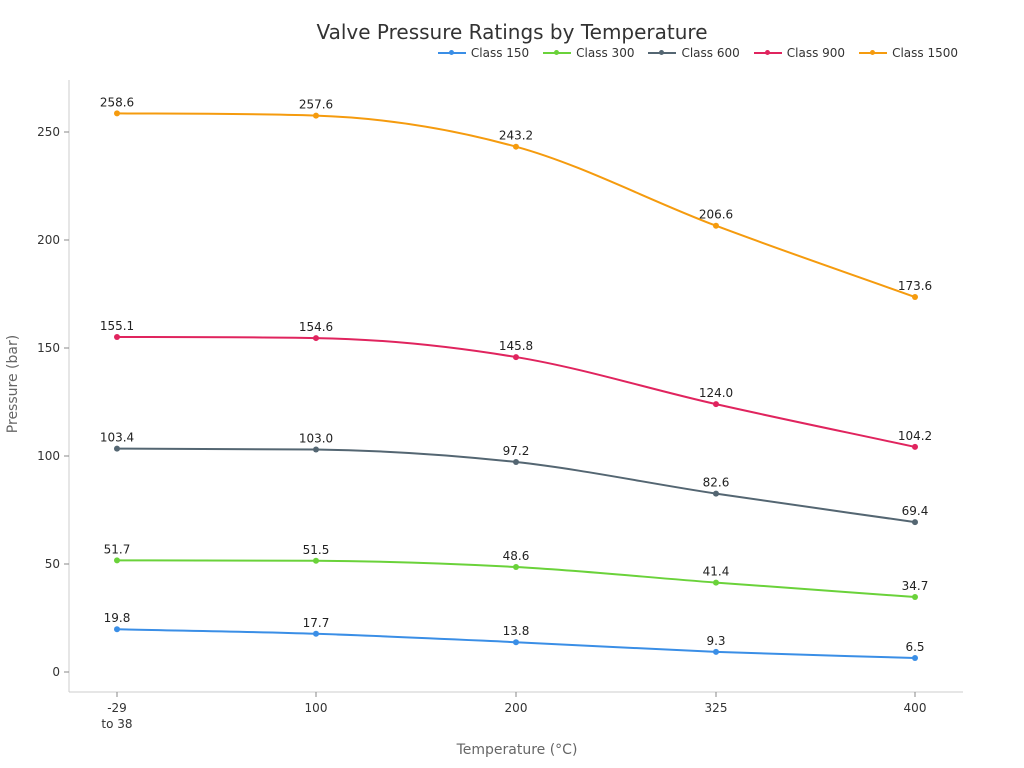 The height and width of the screenshot is (768, 1024). Describe the element at coordinates (816, 53) in the screenshot. I see `legend-label: Class 900` at that location.